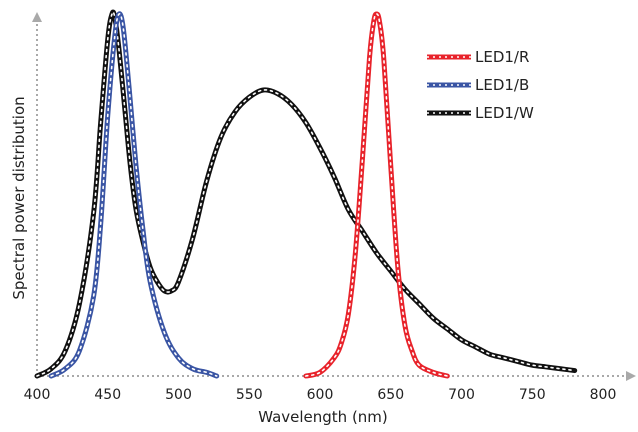 This screenshot has width=638, height=432. Describe the element at coordinates (532, 395) in the screenshot. I see `x-tick-label: 750` at that location.